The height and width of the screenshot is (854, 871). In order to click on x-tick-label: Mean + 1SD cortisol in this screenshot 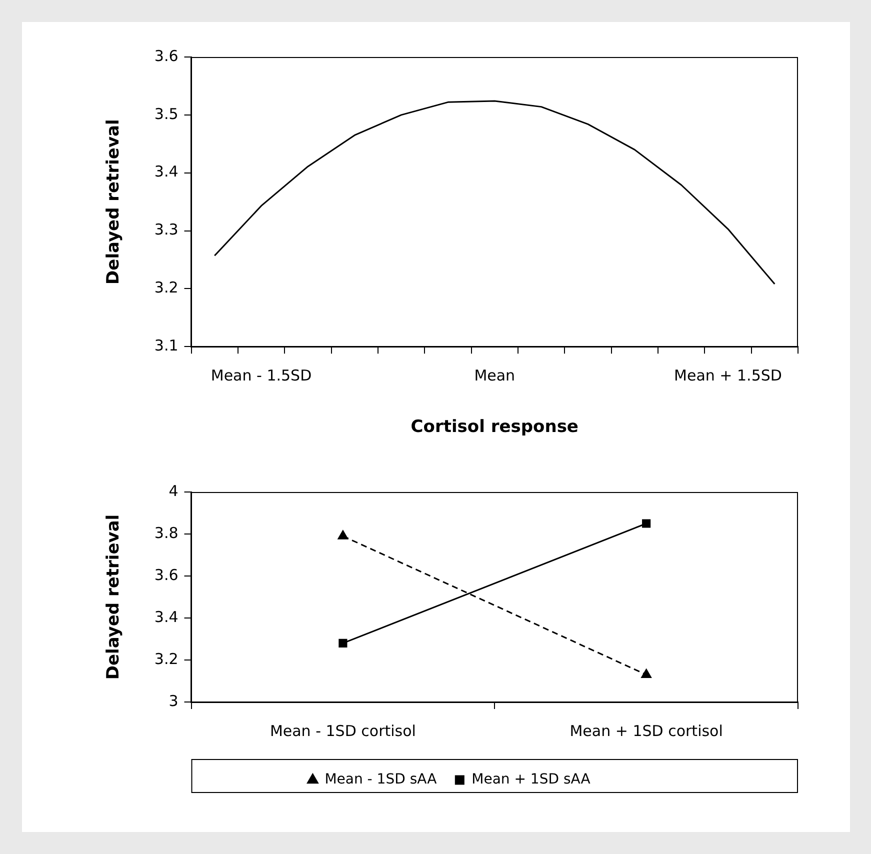, I will do `click(646, 731)`.